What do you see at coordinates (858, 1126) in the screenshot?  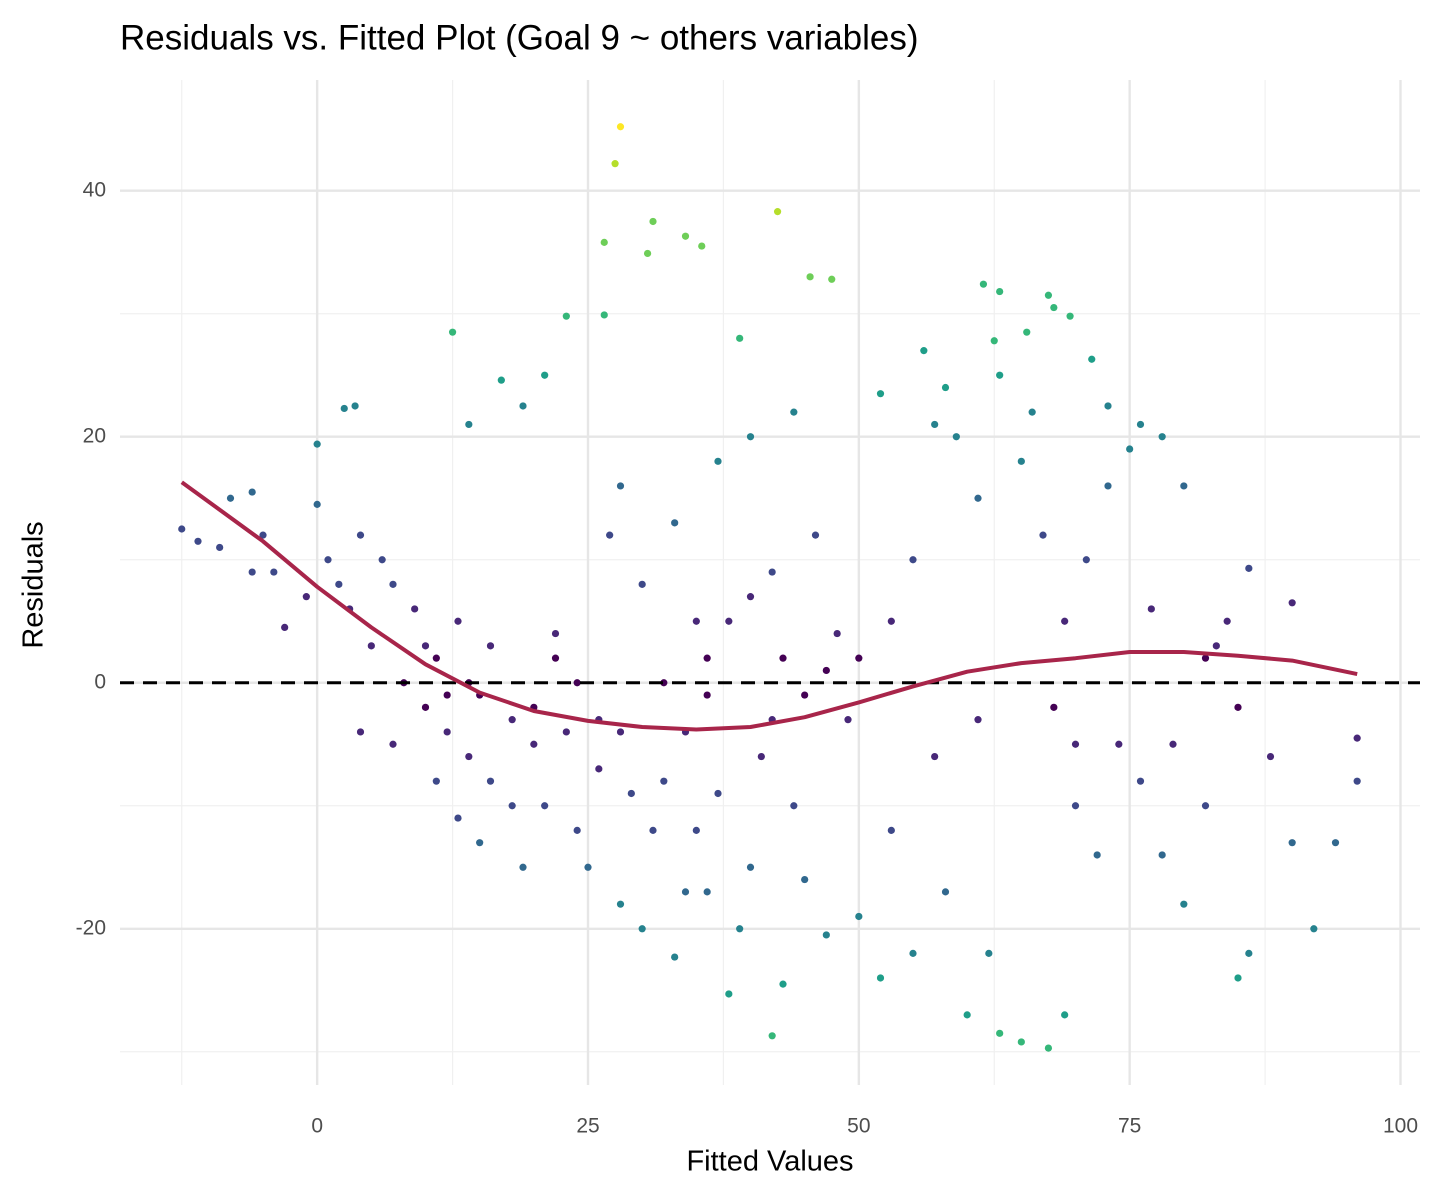 I see `x-tick-label: 50` at bounding box center [858, 1126].